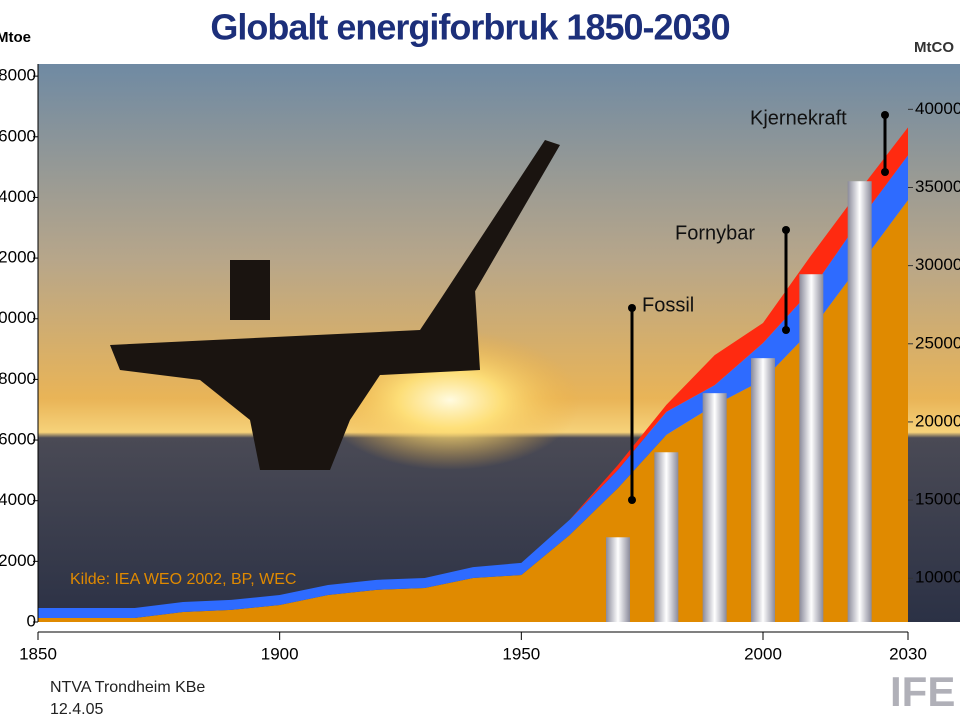 The width and height of the screenshot is (960, 719). Describe the element at coordinates (18, 196) in the screenshot. I see `y-tick-label: 14000` at that location.